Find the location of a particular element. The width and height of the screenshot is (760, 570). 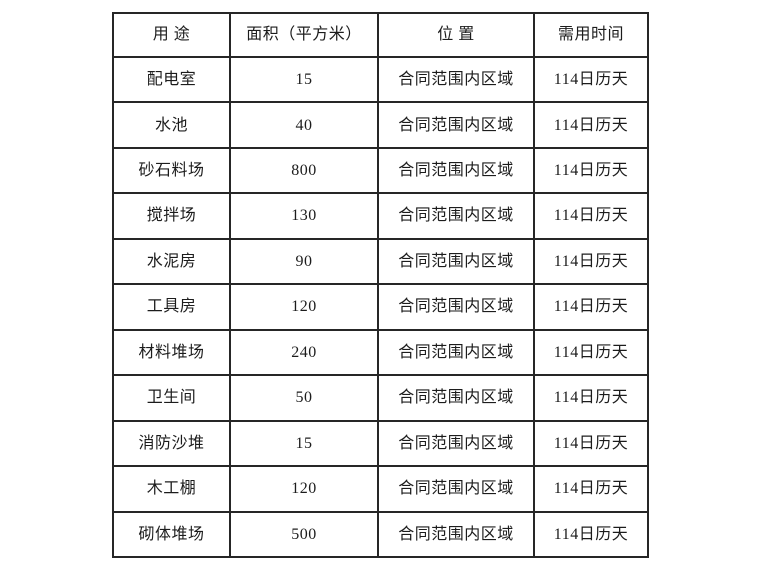

cell-area: 40 is located at coordinates (304, 125).